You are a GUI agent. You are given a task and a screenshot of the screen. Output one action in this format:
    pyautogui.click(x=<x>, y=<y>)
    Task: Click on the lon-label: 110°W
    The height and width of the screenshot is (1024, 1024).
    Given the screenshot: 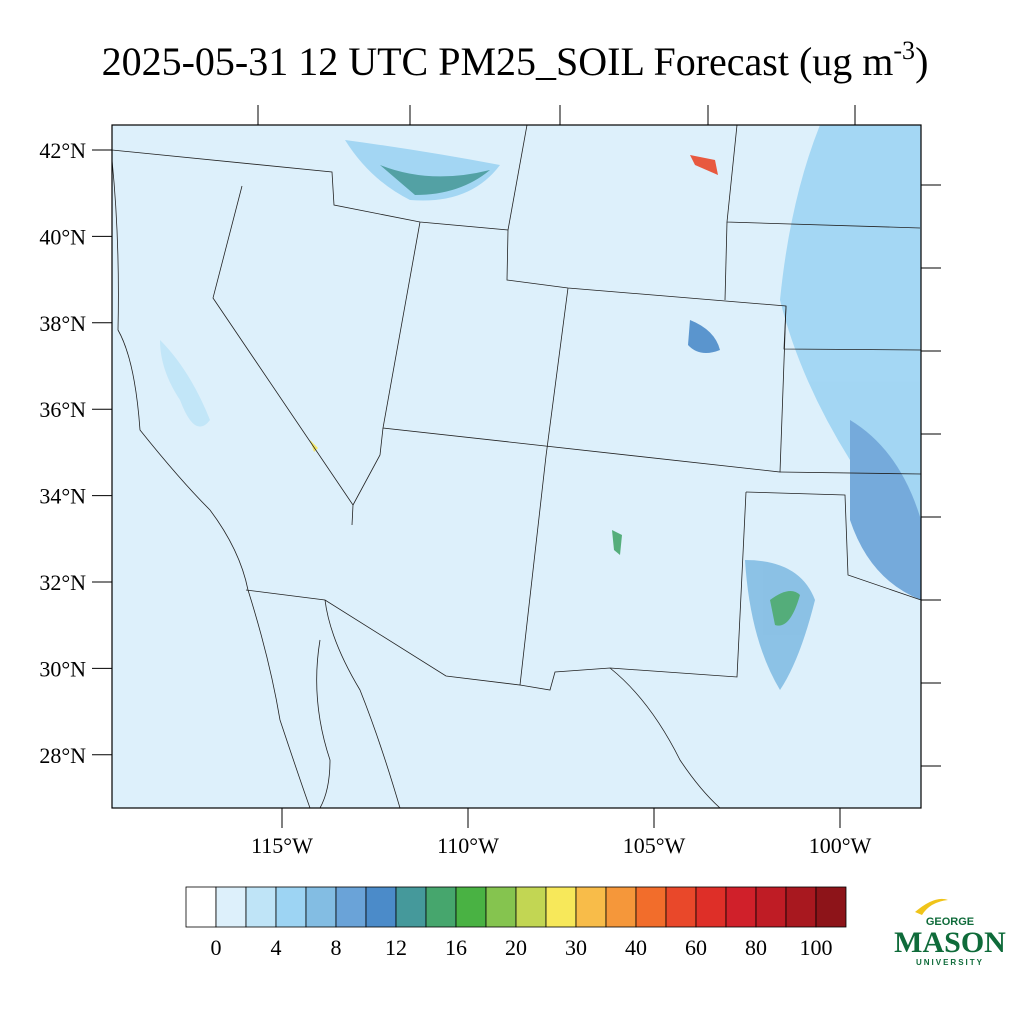 What is the action you would take?
    pyautogui.click(x=468, y=845)
    